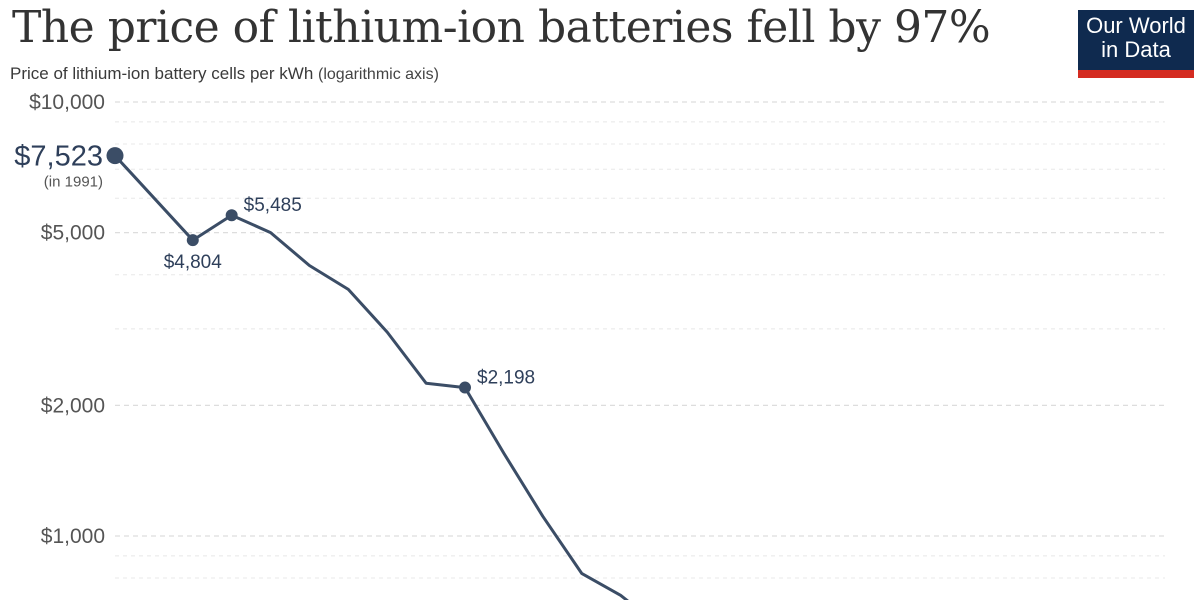 Image resolution: width=1200 pixels, height=600 pixels. I want to click on data-label: $2,198, so click(506, 378).